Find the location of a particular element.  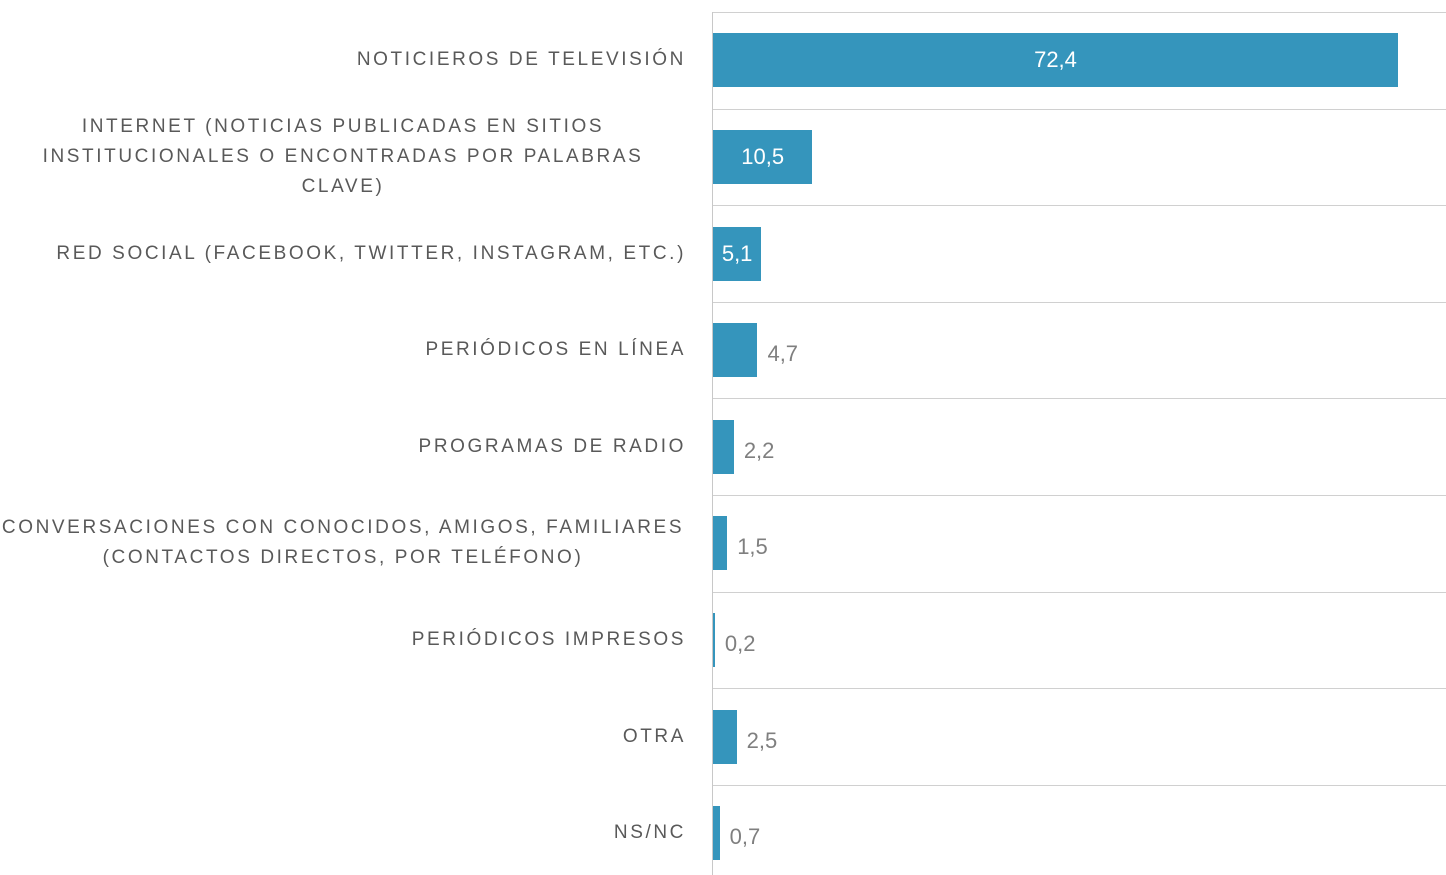

value-label: 0,7 is located at coordinates (745, 837).